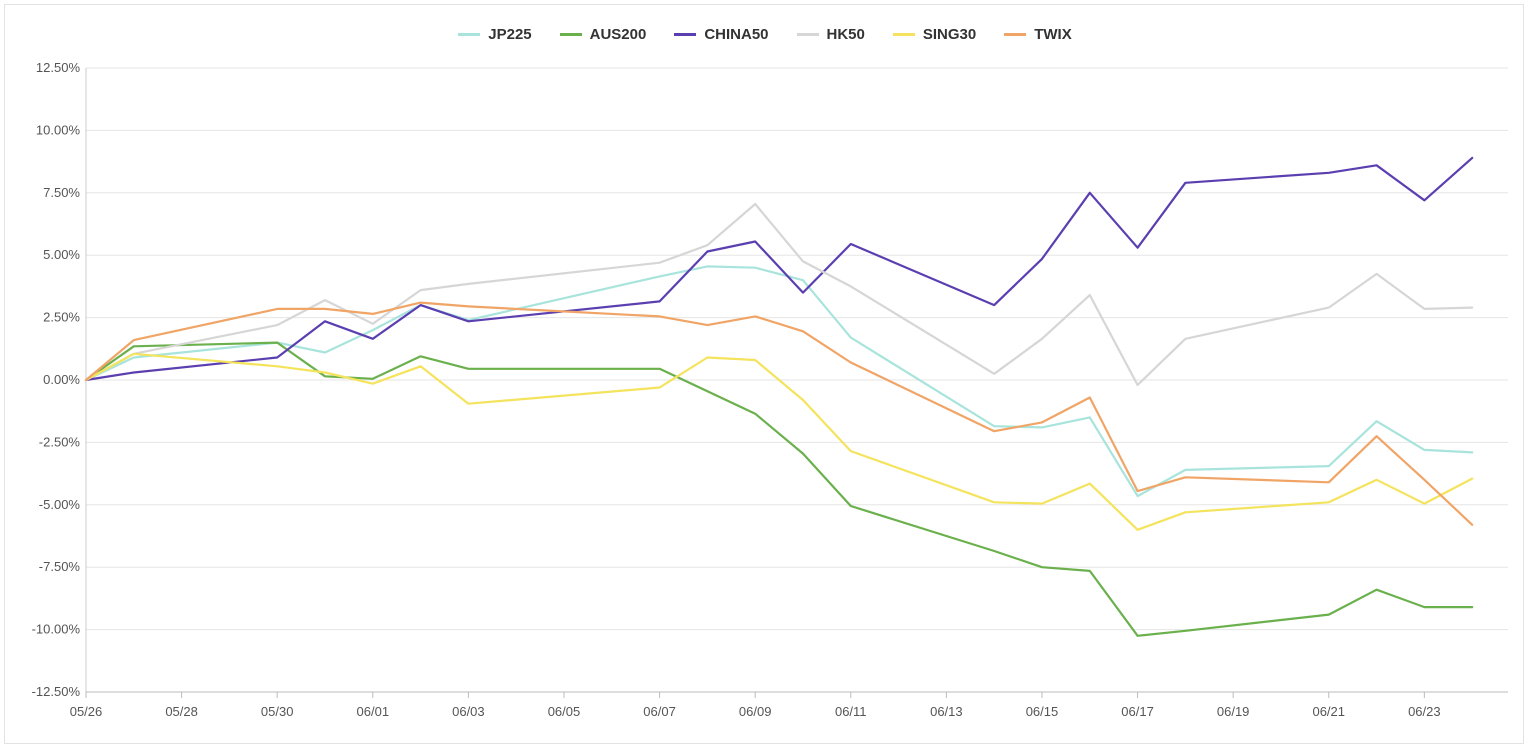  I want to click on legend-swatch-aus200, so click(570, 34).